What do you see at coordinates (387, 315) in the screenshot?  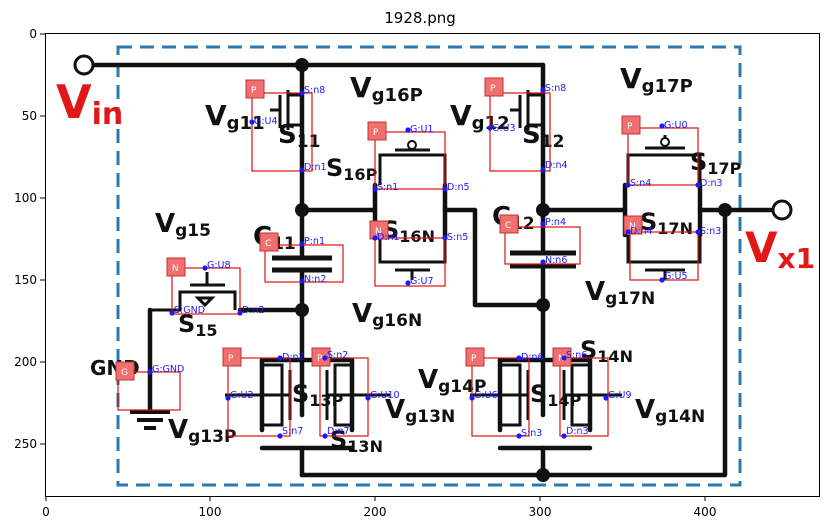 I see `vg16n-label: Vg16N` at bounding box center [387, 315].